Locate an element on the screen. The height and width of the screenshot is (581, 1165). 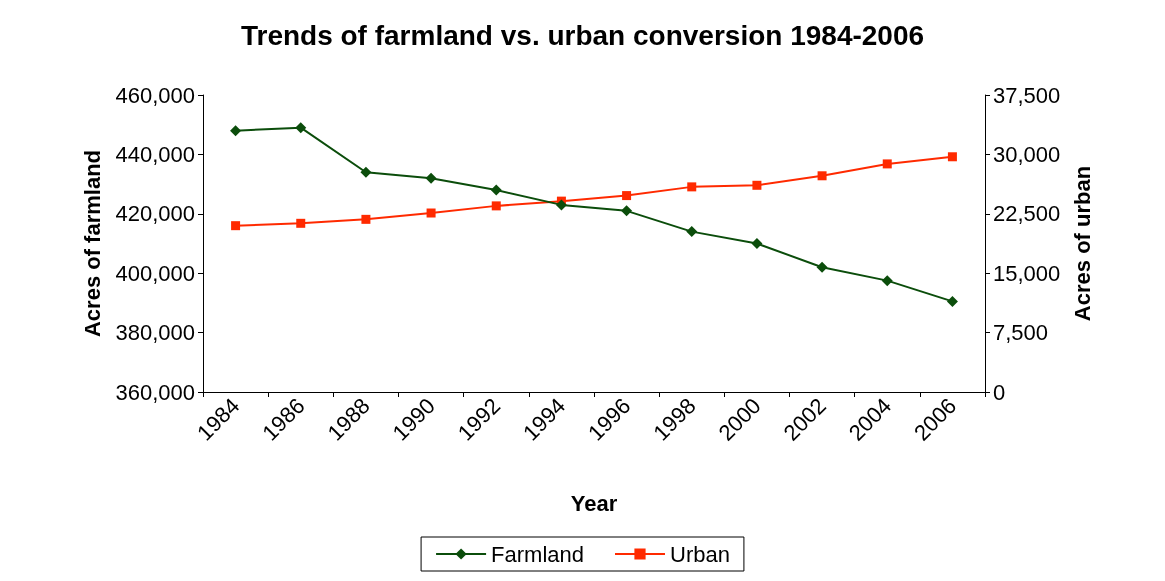
y-tick-label: 360,000 is located at coordinates (155, 392).